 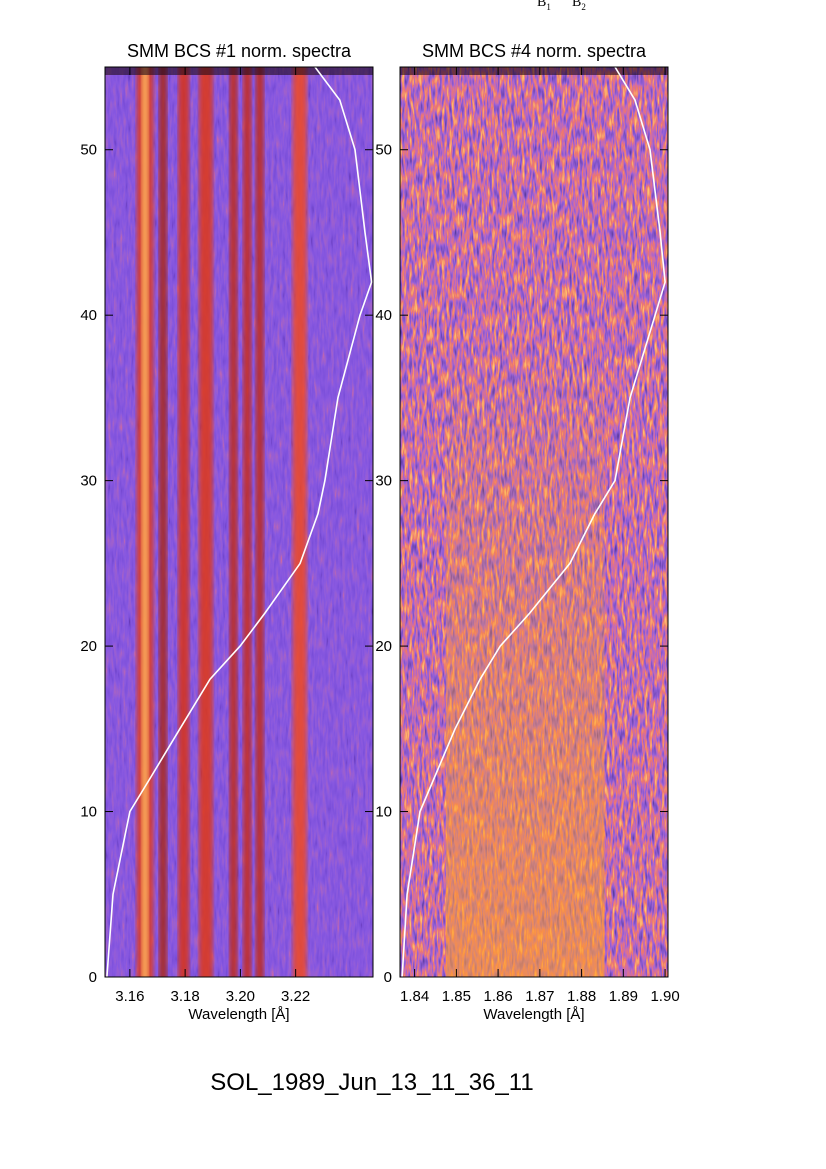 I want to click on x-tick-label: 3.20, so click(x=240, y=996).